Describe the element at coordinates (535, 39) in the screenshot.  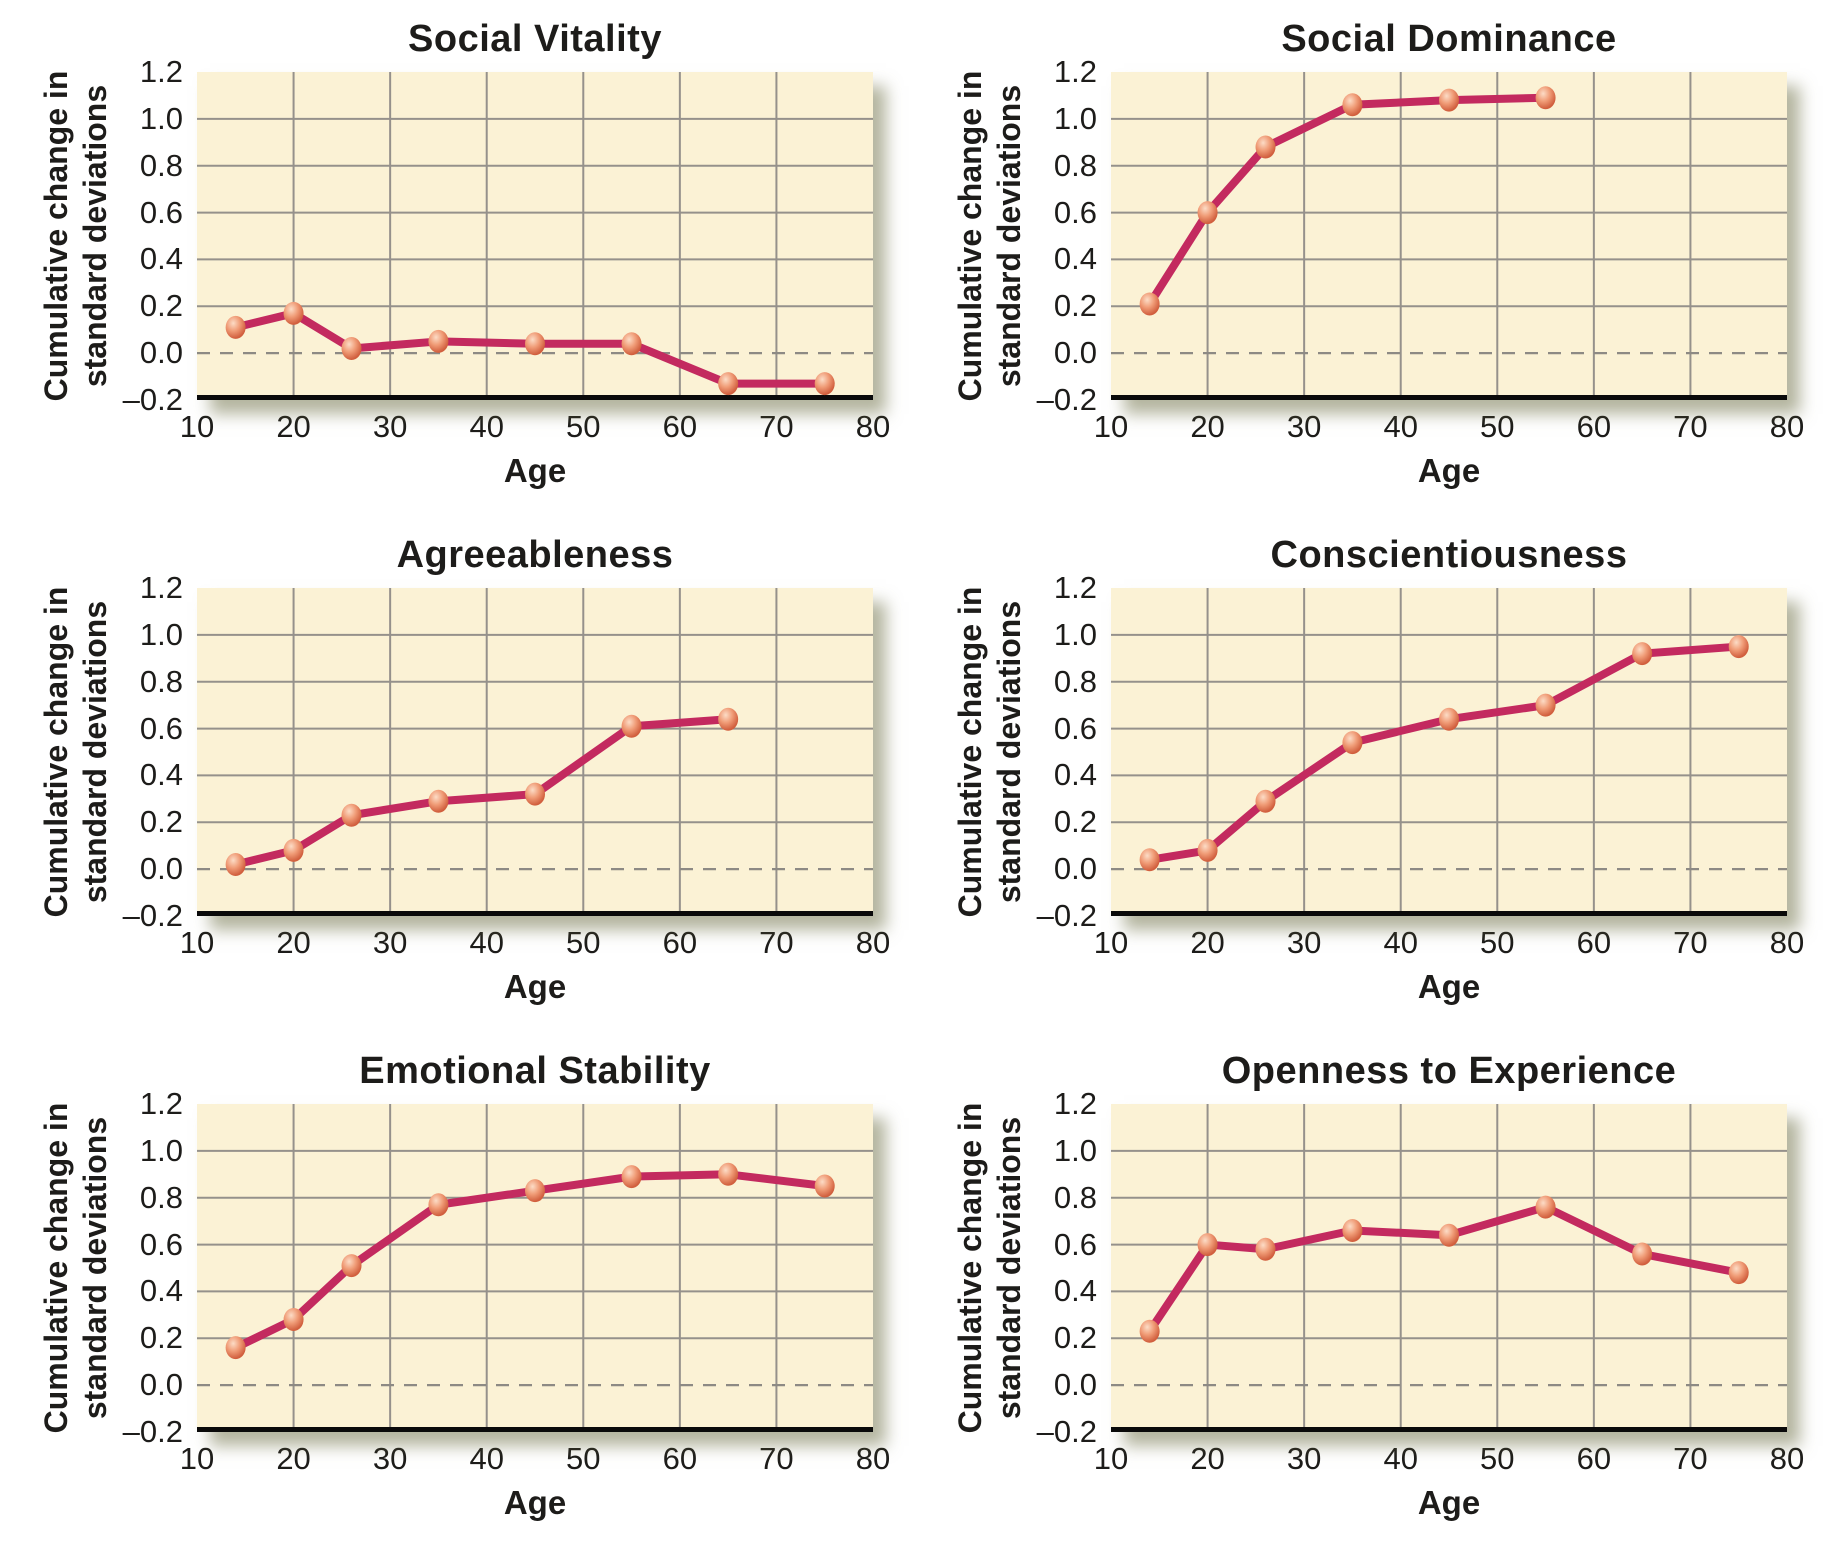
I see `chart-title: Social Vitality` at that location.